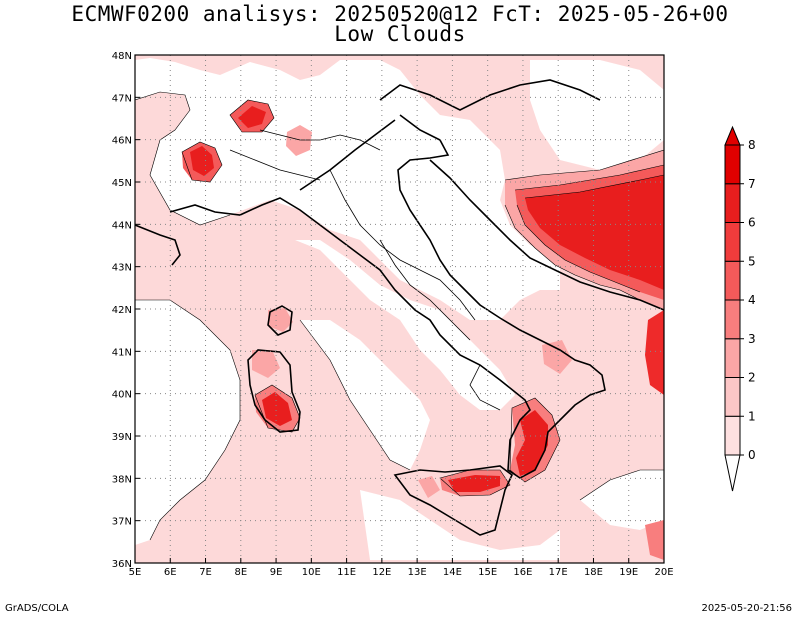 The width and height of the screenshot is (800, 618). Describe the element at coordinates (400, 34) in the screenshot. I see `title-line-2: Low Clouds` at that location.